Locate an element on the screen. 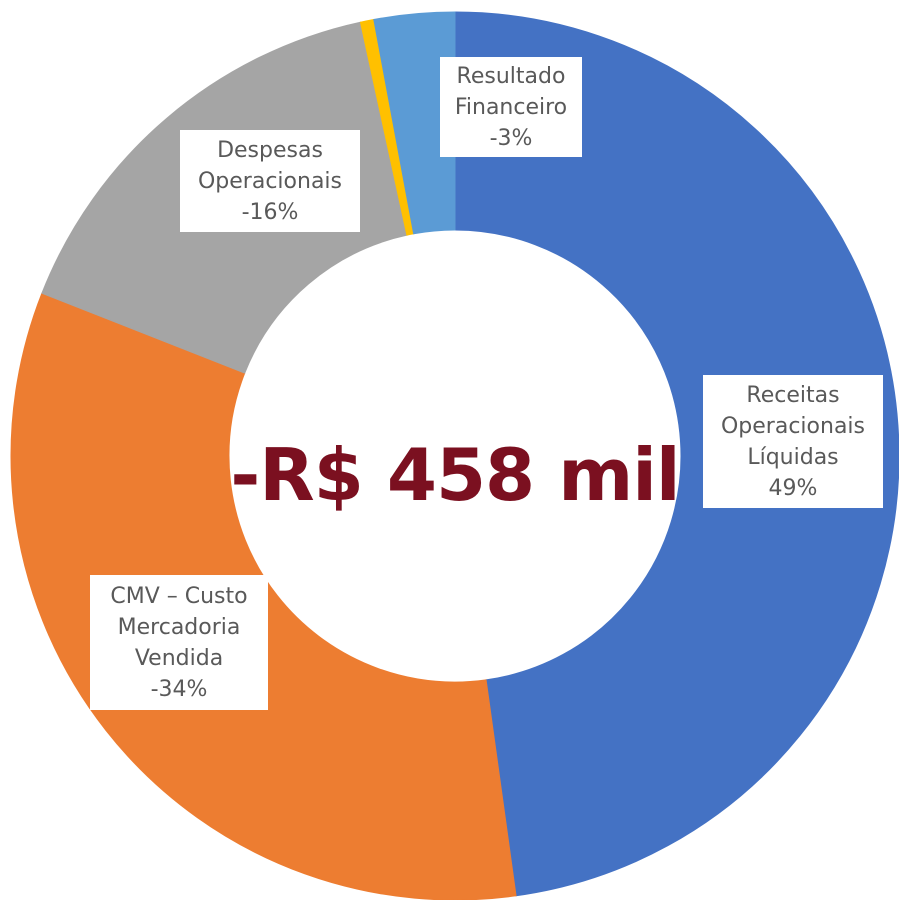 The image size is (899, 900). category-name: CMV – Custo Mercadoria Vendida is located at coordinates (179, 627).